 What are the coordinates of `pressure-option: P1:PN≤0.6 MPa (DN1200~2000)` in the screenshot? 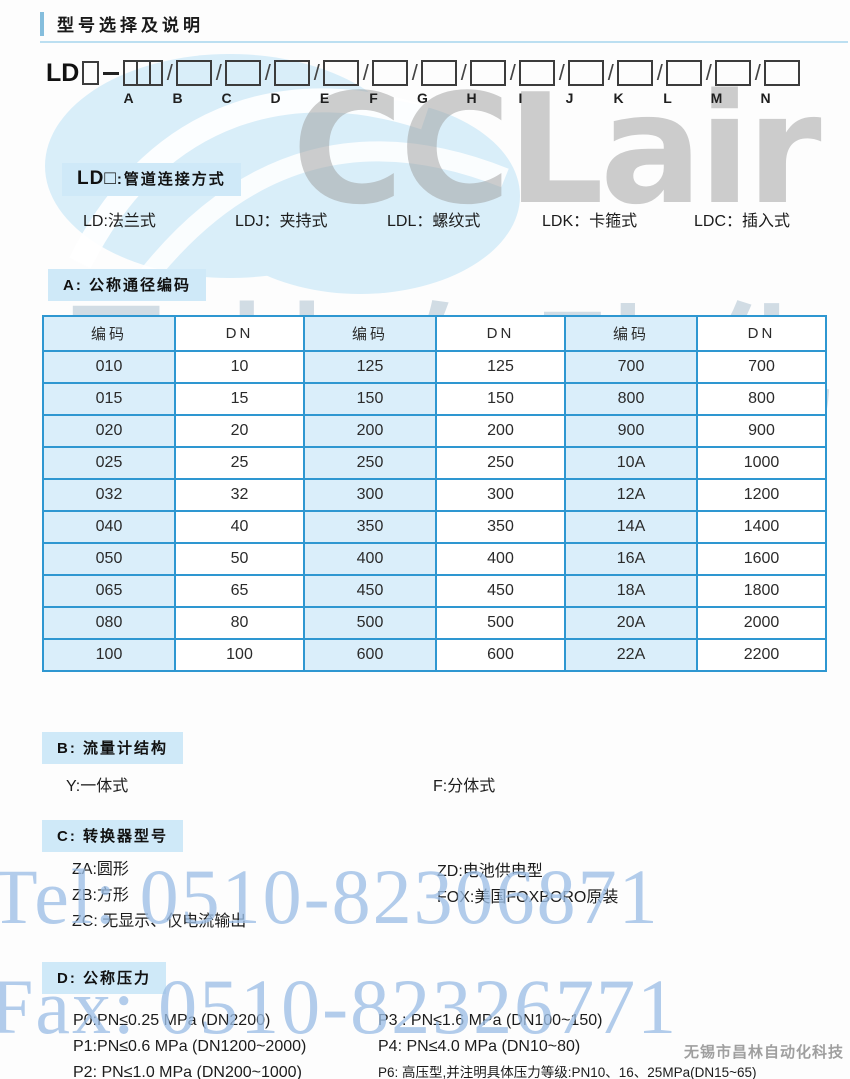 It's located at (190, 1046).